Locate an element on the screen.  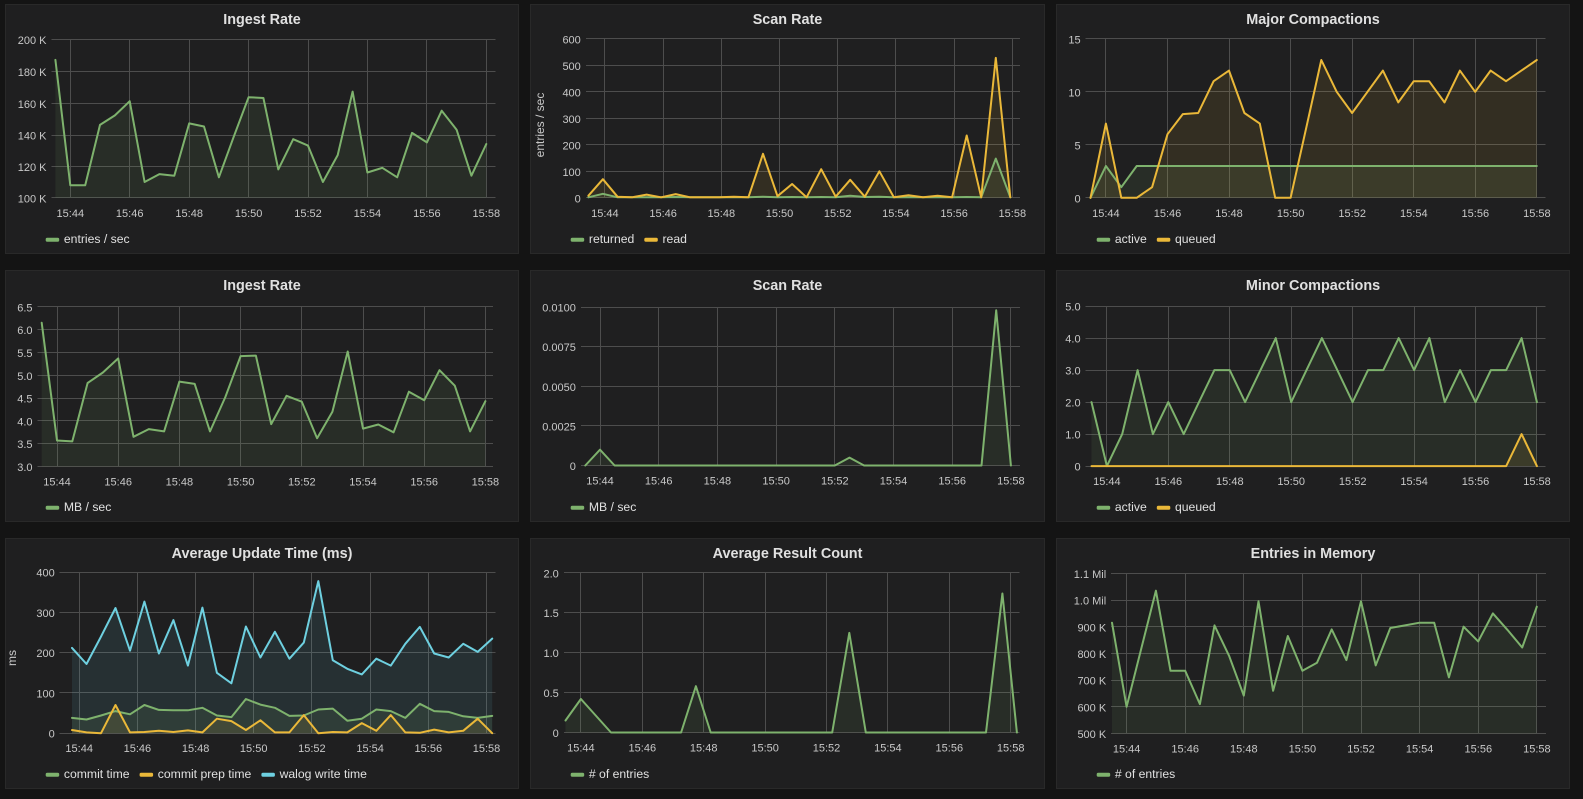
svg-text: commit time is located at coordinates (97, 774).